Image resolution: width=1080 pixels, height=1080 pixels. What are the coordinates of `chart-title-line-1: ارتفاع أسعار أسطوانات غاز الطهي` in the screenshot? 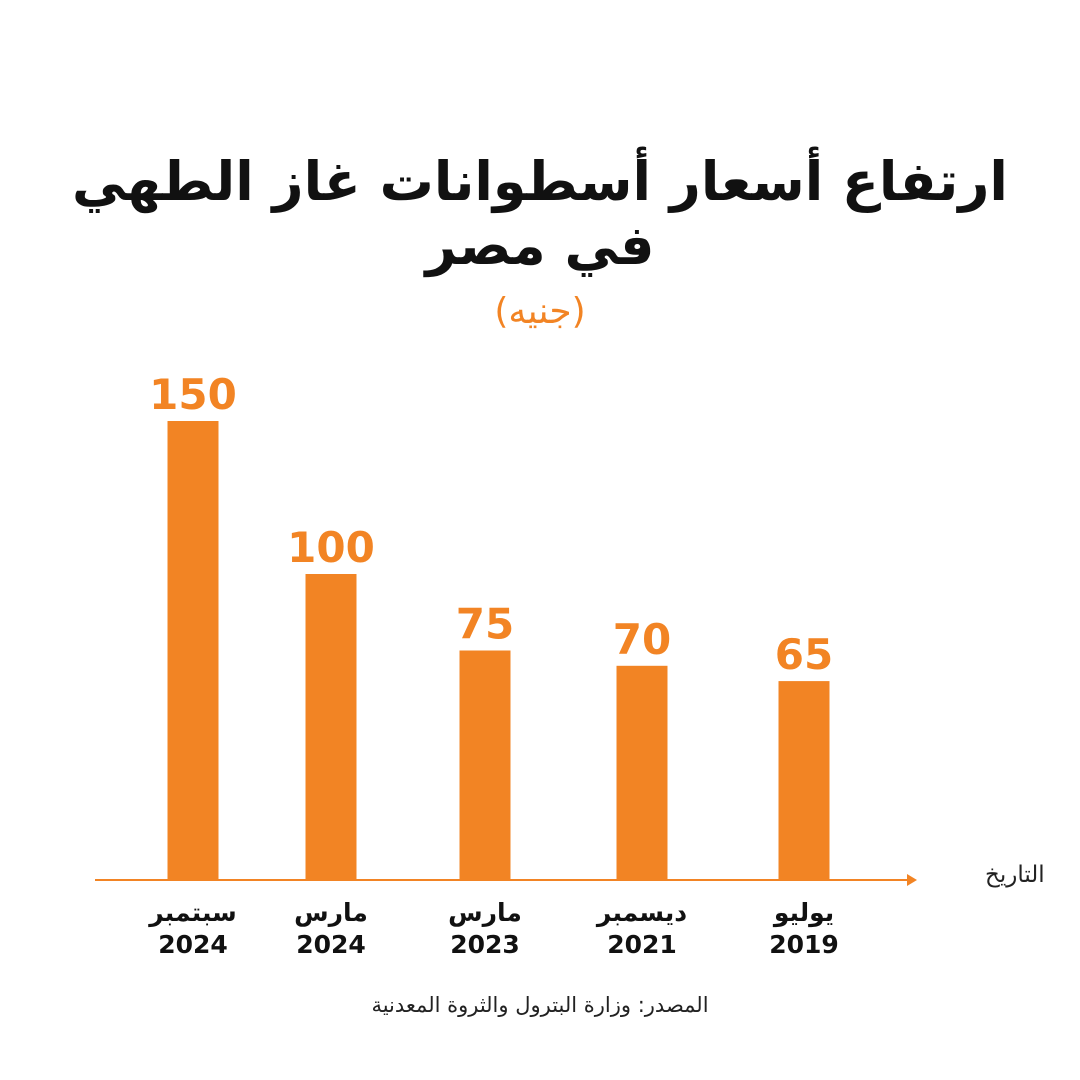 It's located at (540, 181).